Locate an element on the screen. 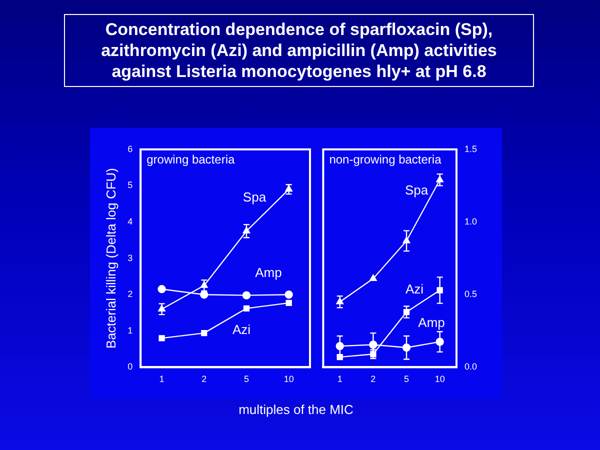  y2-tick-label: 1.5 is located at coordinates (471, 149).